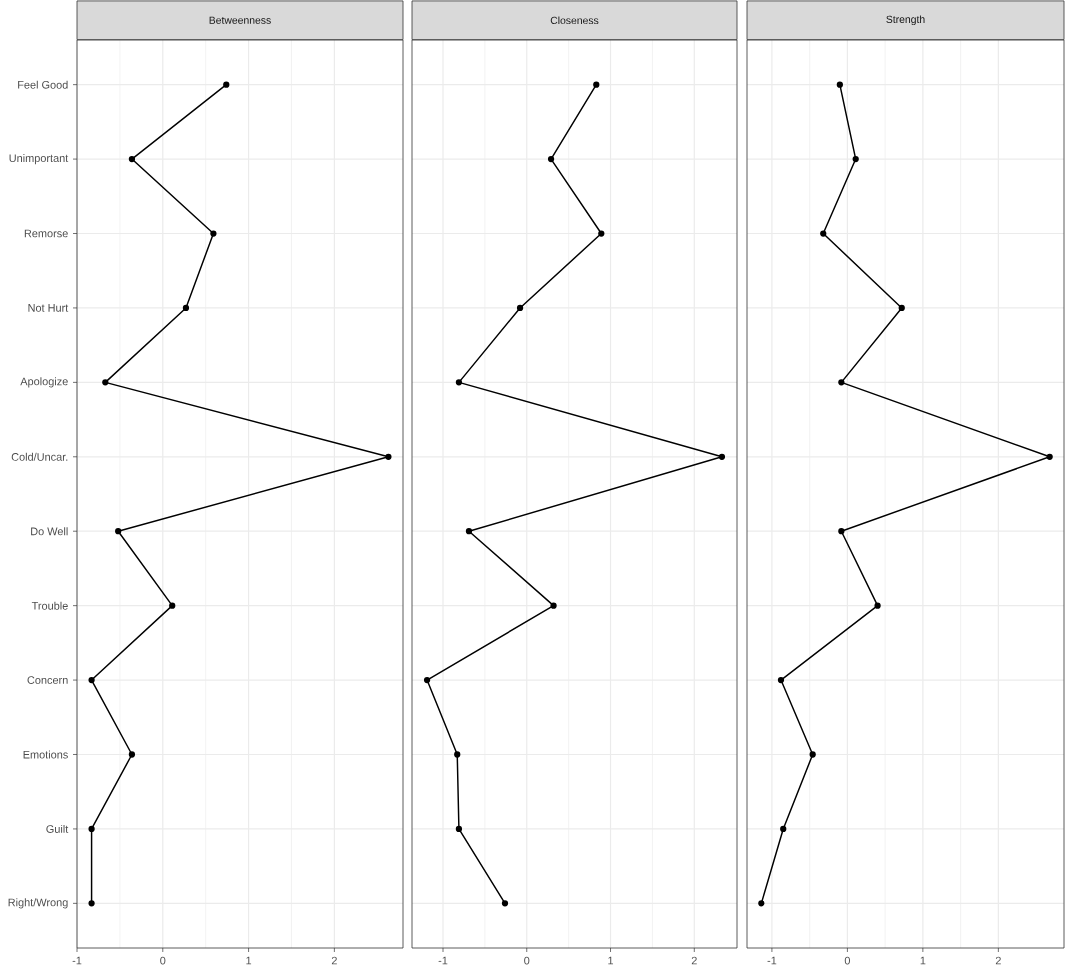 Image resolution: width=1066 pixels, height=977 pixels. Describe the element at coordinates (905, 20) in the screenshot. I see `chart-title: Strength` at that location.